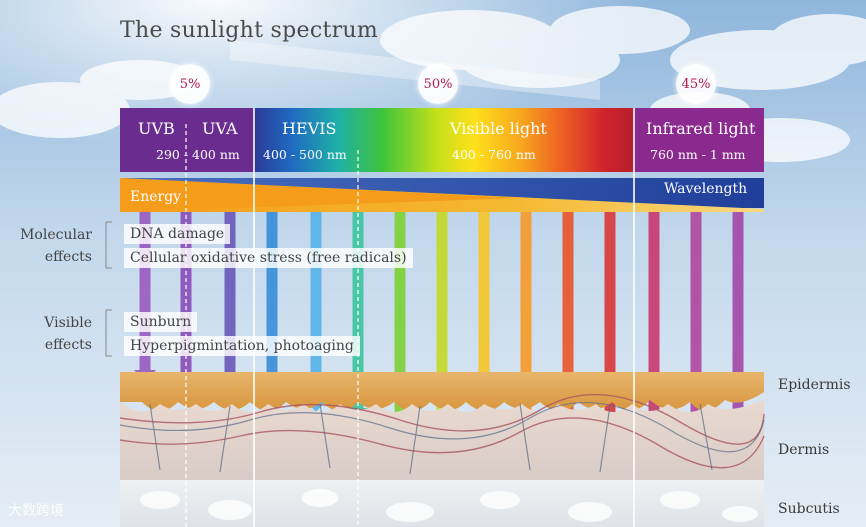  What do you see at coordinates (309, 128) in the screenshot?
I see `hevis-label: HEVIS` at bounding box center [309, 128].